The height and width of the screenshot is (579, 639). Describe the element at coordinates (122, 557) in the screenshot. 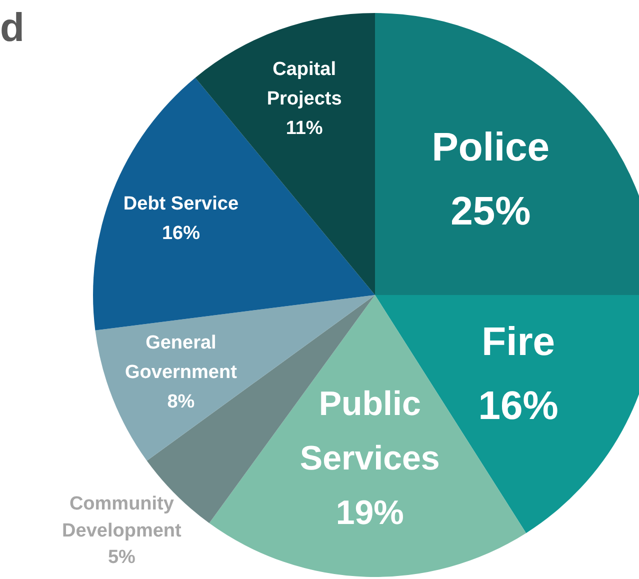

I see `data-label: 5%` at that location.